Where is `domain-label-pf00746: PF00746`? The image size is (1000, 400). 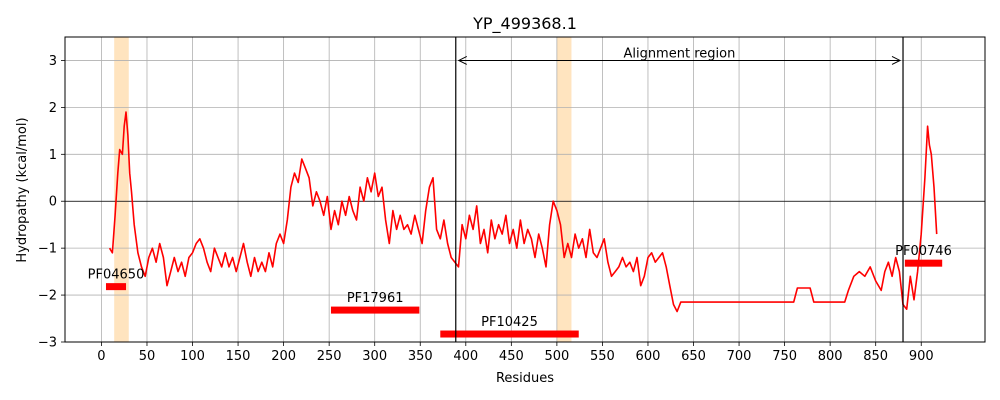
domain-label-pf00746: PF00746 is located at coordinates (923, 251).